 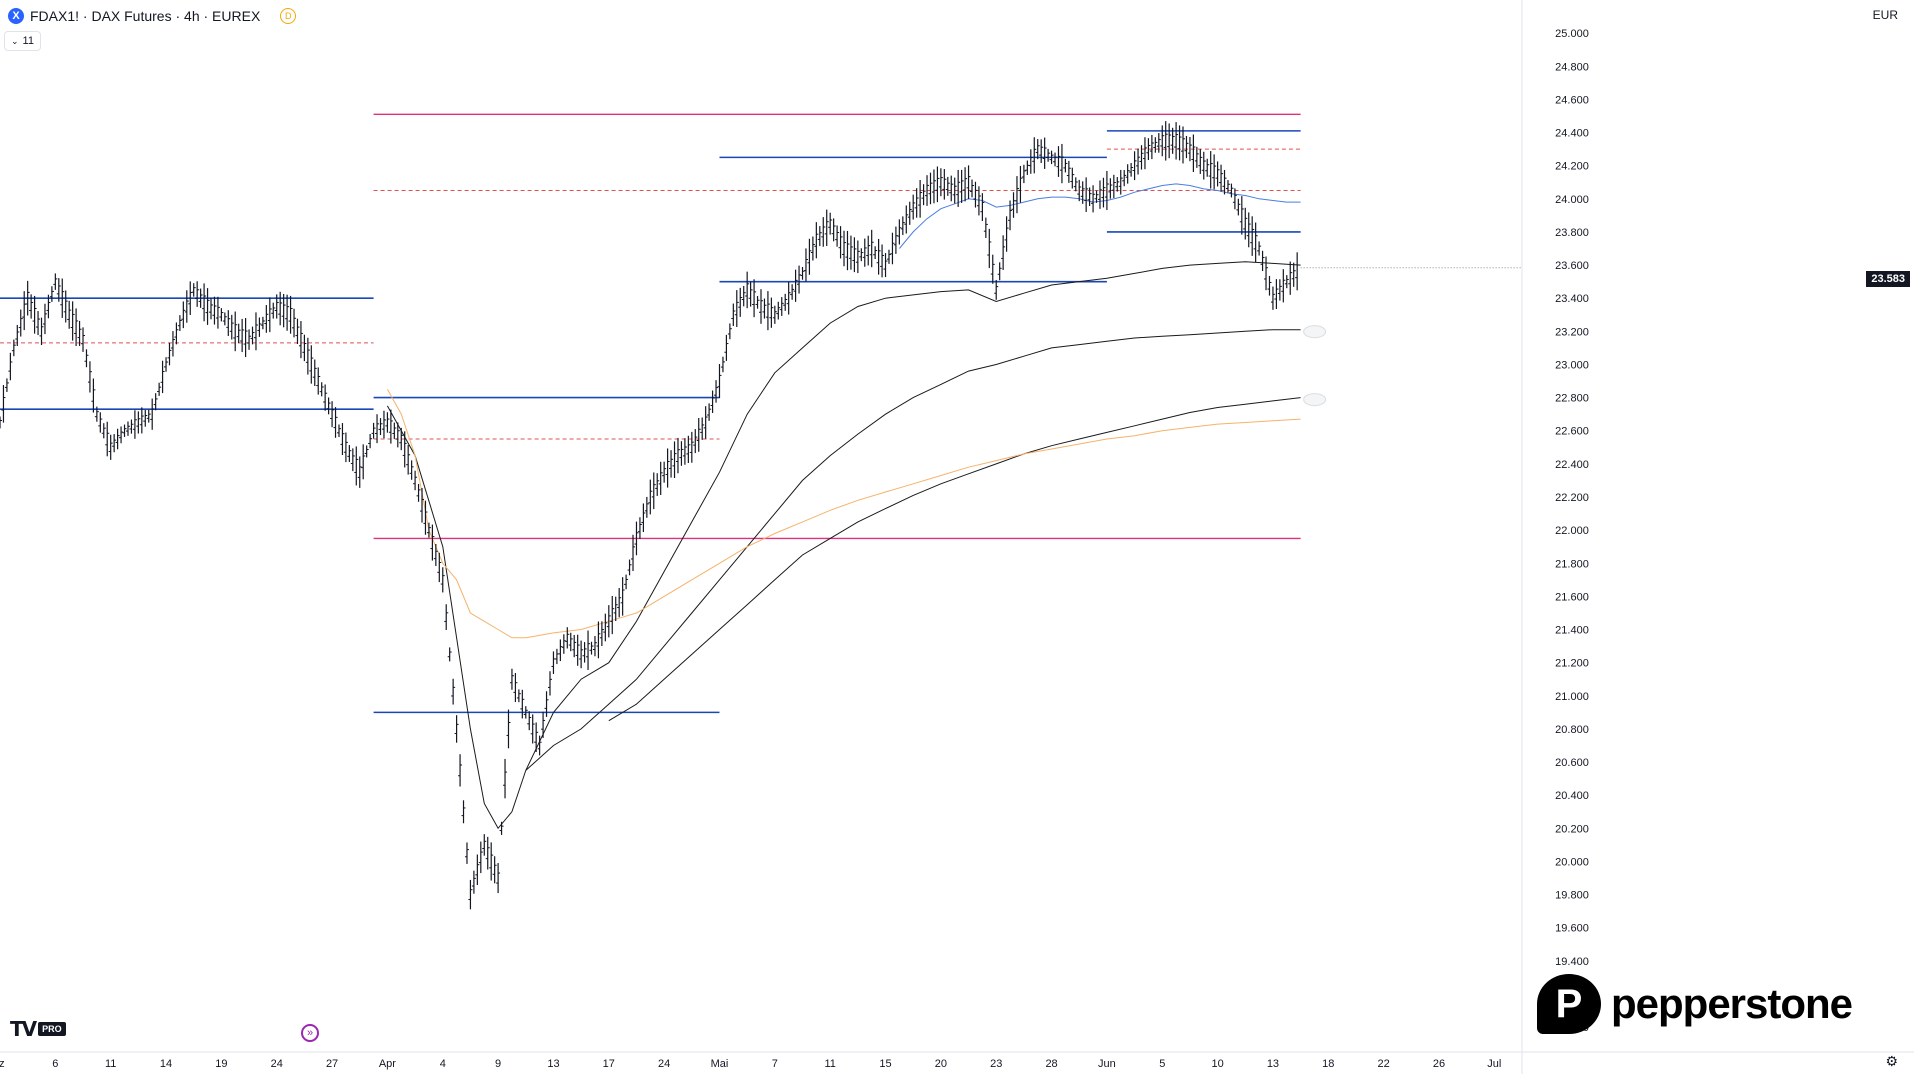 What do you see at coordinates (166, 1064) in the screenshot?
I see `x-tick-label: 14` at bounding box center [166, 1064].